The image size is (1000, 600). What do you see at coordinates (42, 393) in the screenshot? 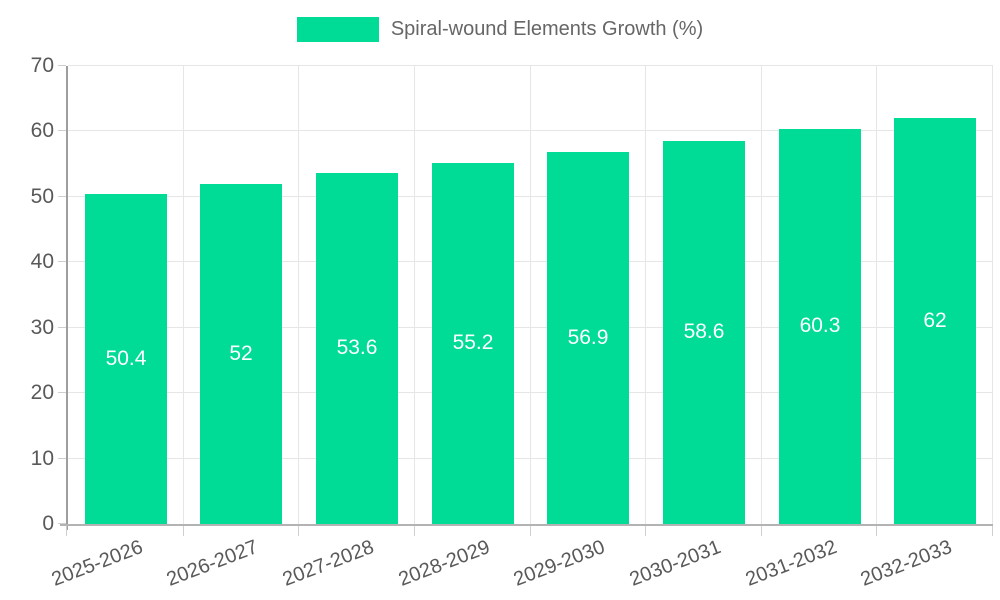
I see `y-axis-tick-label: 20` at bounding box center [42, 393].